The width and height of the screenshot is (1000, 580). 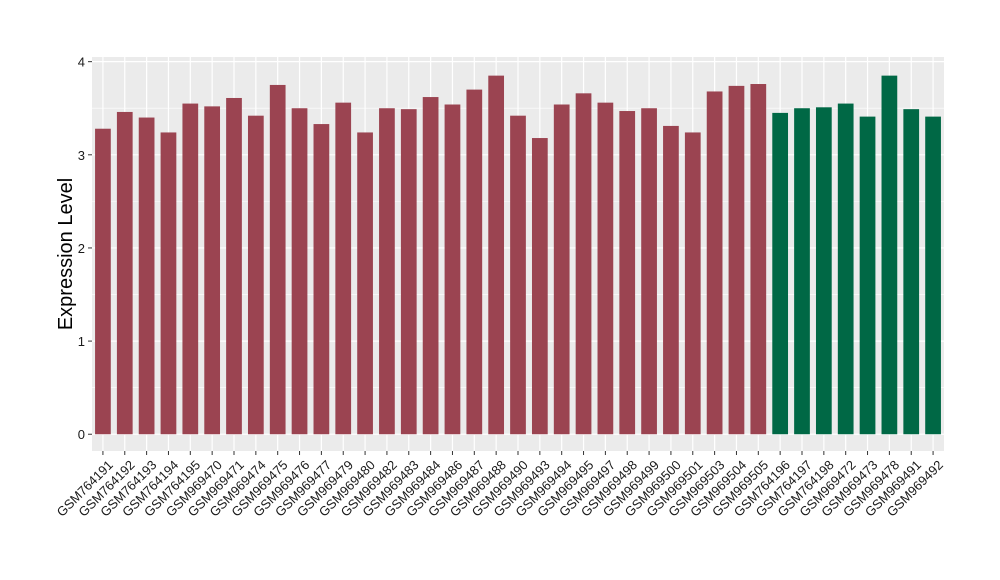 What do you see at coordinates (168, 283) in the screenshot?
I see `bar-GSM764194` at bounding box center [168, 283].